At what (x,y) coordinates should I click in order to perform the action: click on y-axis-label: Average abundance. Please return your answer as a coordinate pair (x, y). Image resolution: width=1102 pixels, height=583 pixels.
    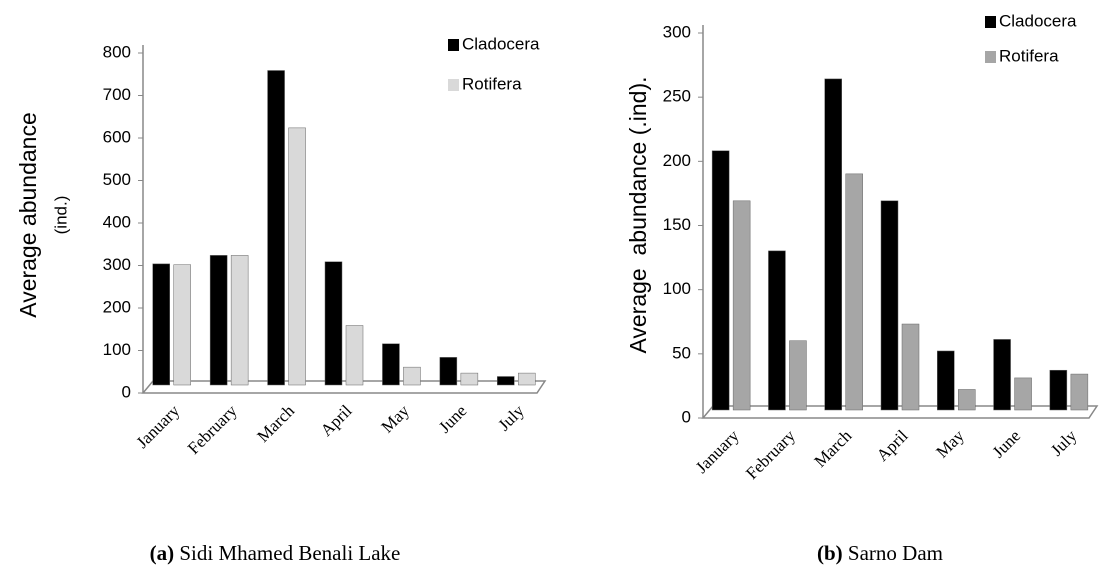
    Looking at the image, I should click on (28, 214).